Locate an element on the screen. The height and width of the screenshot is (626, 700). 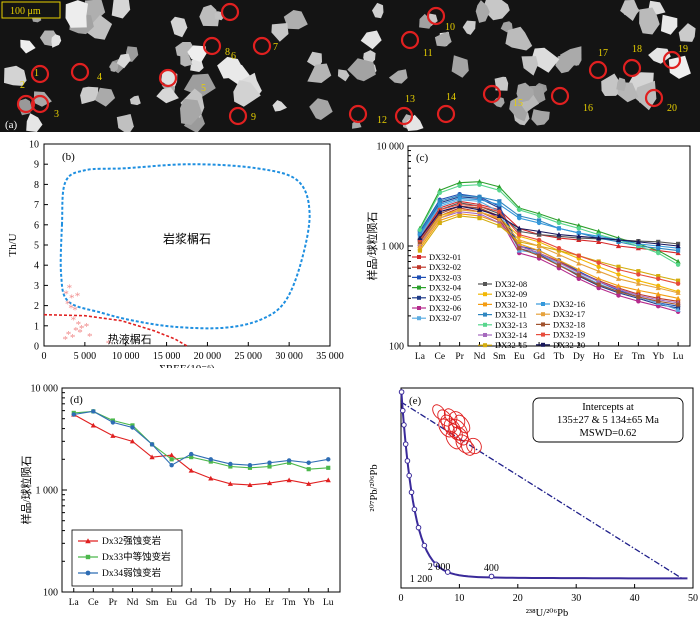
x-tick-label: 0 is located at coordinates (401, 598).